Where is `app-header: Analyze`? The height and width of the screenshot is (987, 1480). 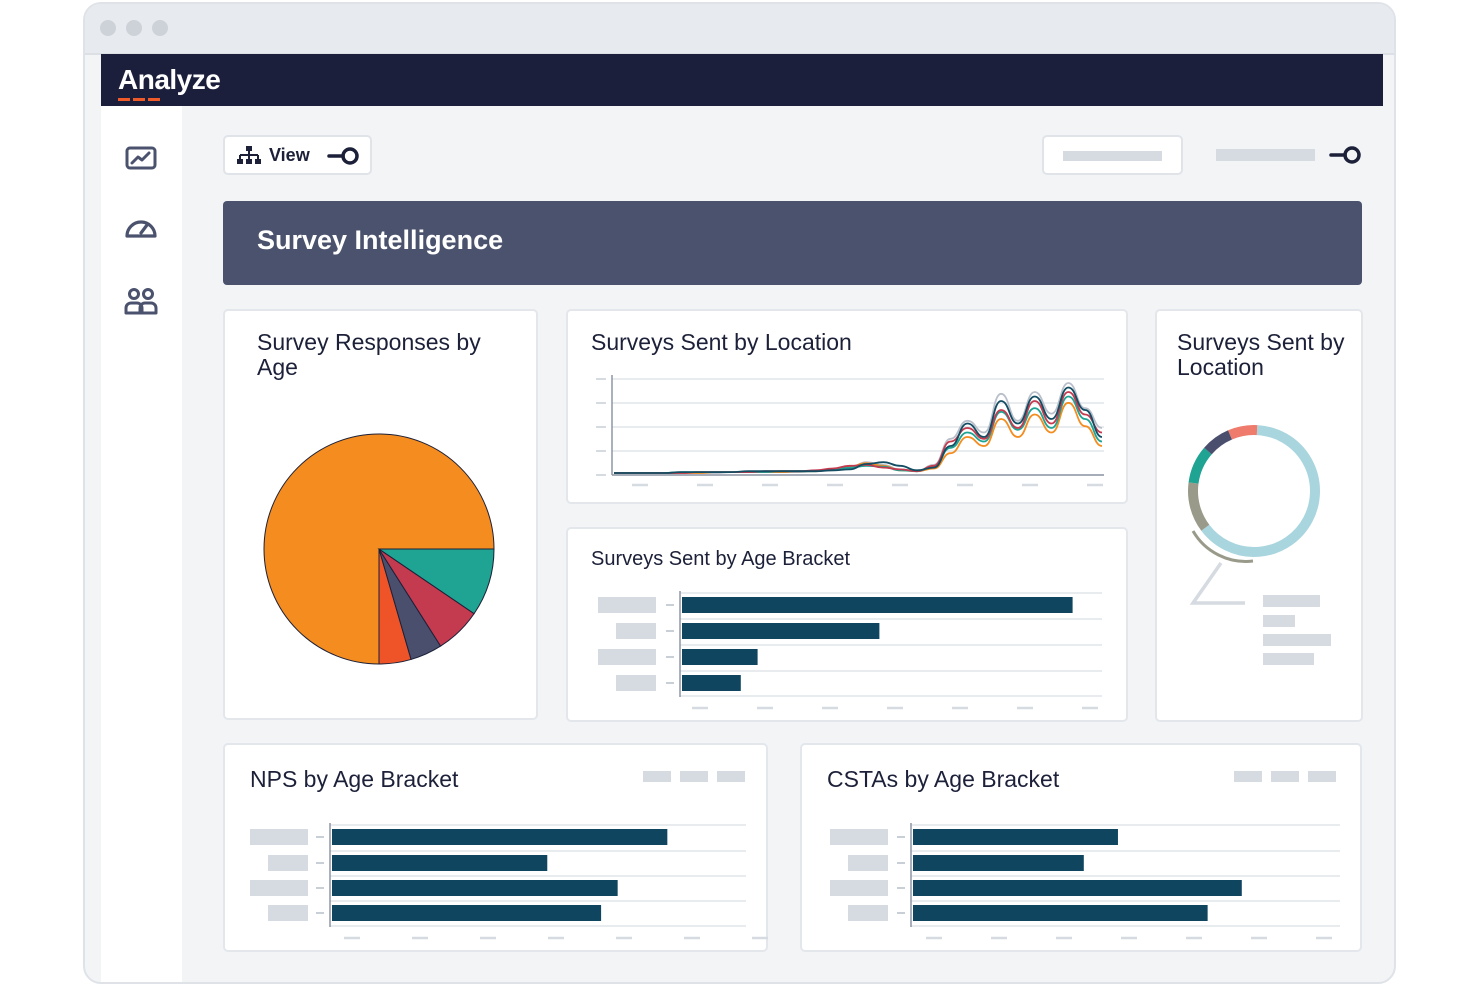 app-header: Analyze is located at coordinates (742, 80).